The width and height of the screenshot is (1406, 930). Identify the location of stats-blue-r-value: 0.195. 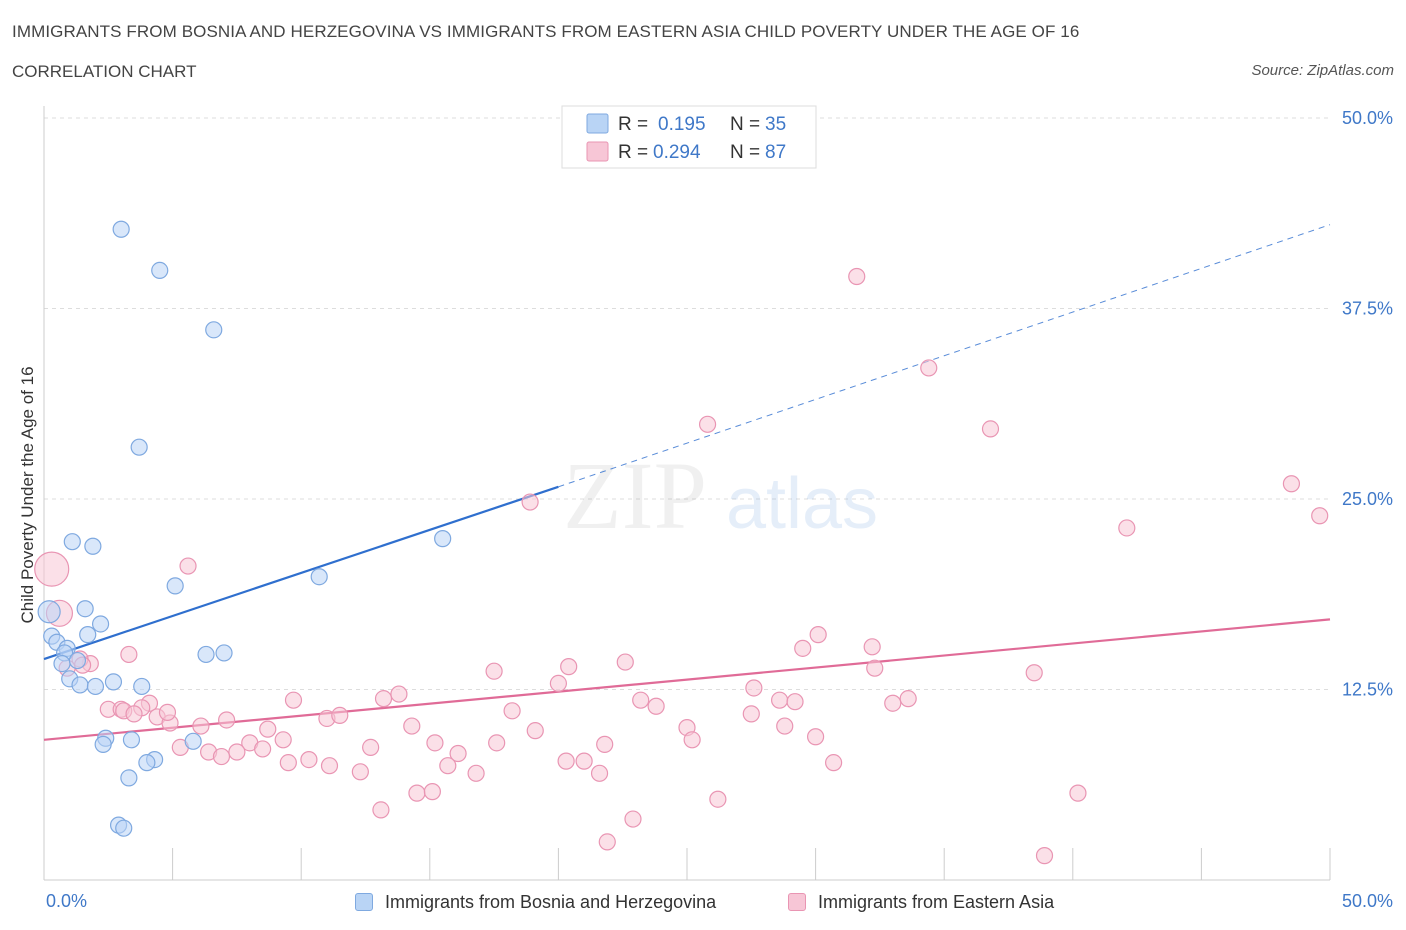
(682, 124).